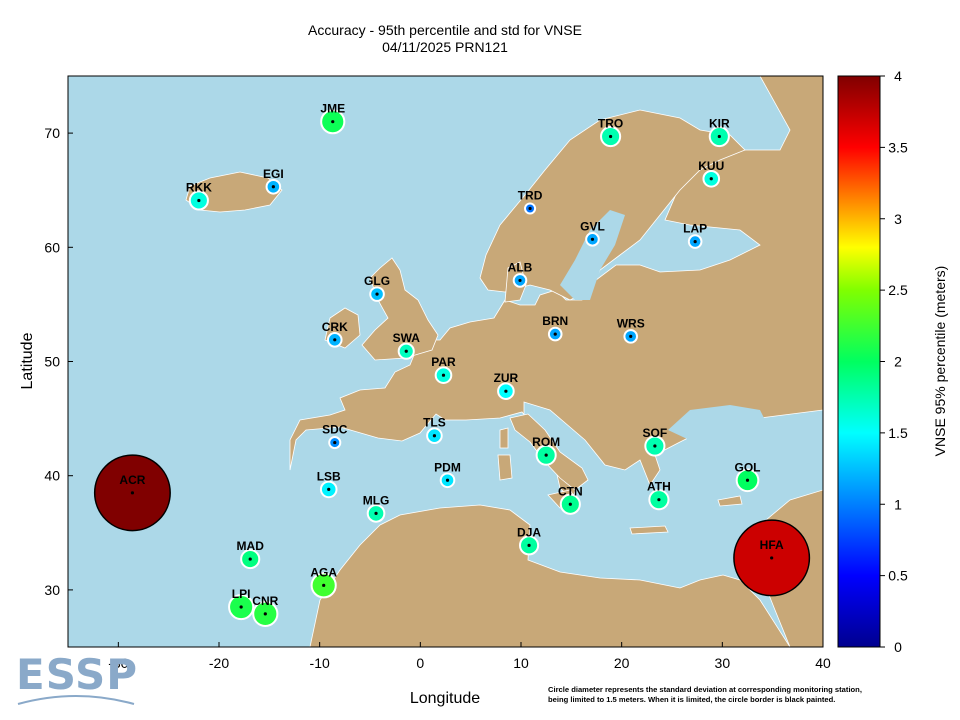 Image resolution: width=960 pixels, height=720 pixels. I want to click on inland-waters, so click(657, 340).